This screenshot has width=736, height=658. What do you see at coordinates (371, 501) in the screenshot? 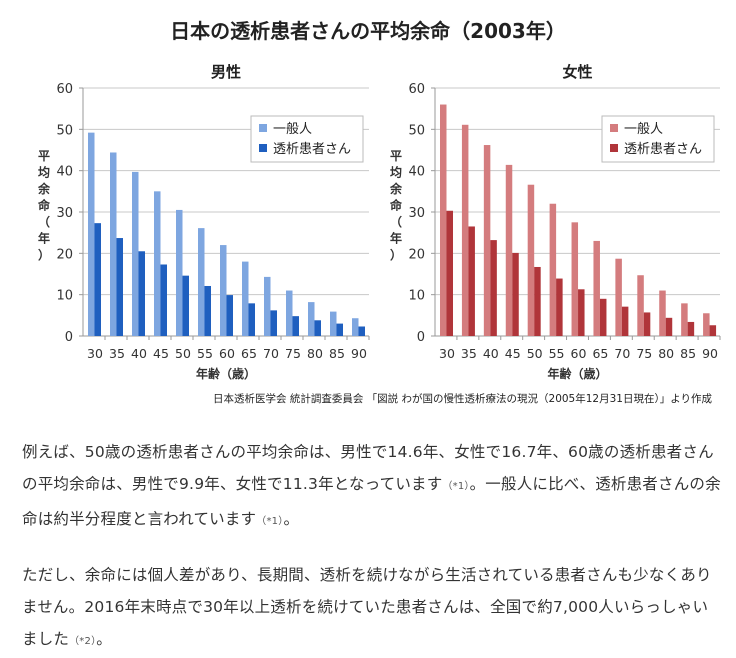
I see `paragraph-text: 。一般人に比べ、透析患者さんの余命は約半分程度と言われています` at bounding box center [371, 501].